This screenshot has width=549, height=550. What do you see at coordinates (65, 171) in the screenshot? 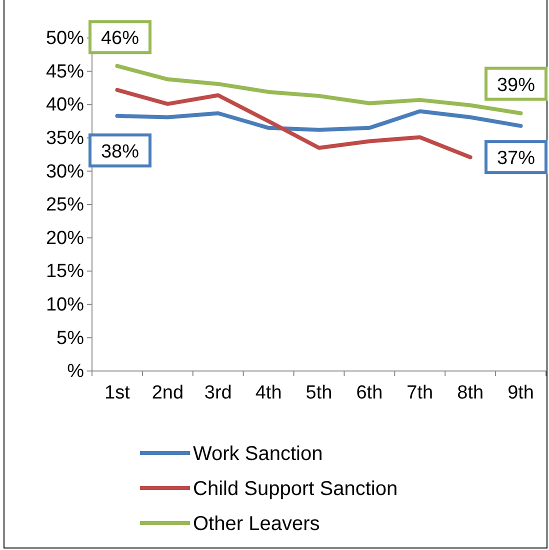
I see `y-tick-label: 30%` at bounding box center [65, 171].